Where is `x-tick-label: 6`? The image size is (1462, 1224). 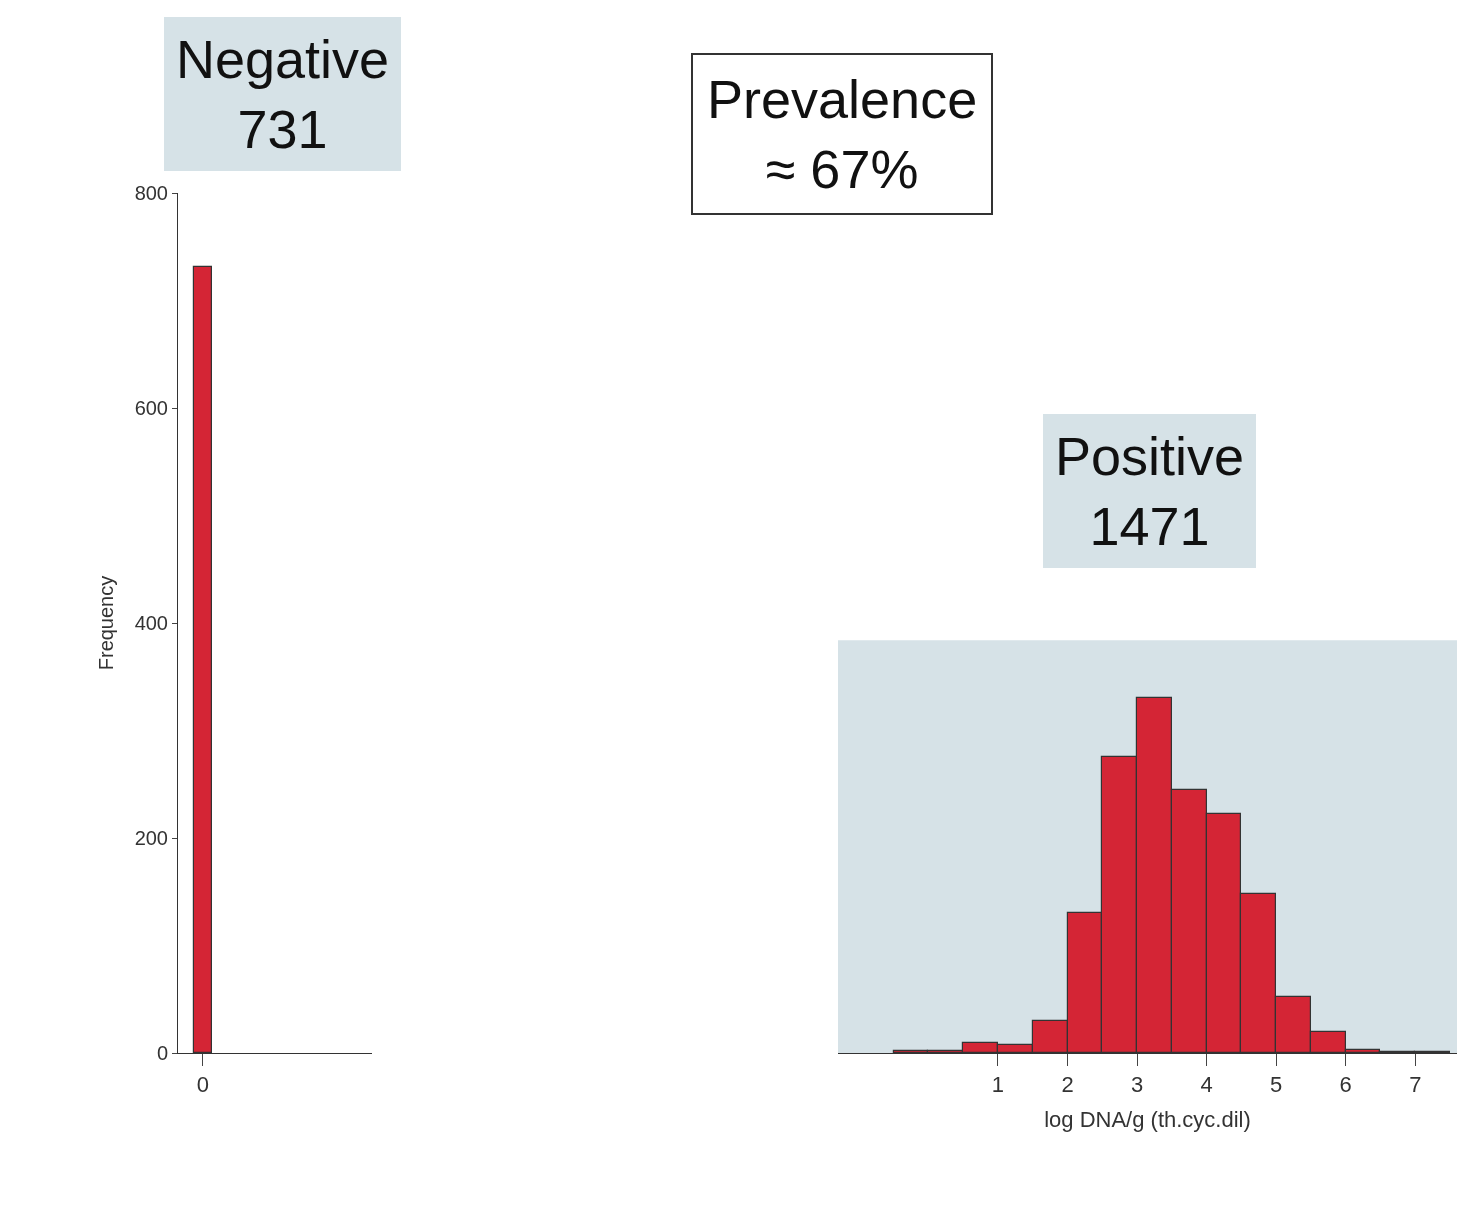
x-tick-label: 6 is located at coordinates (1345, 1085).